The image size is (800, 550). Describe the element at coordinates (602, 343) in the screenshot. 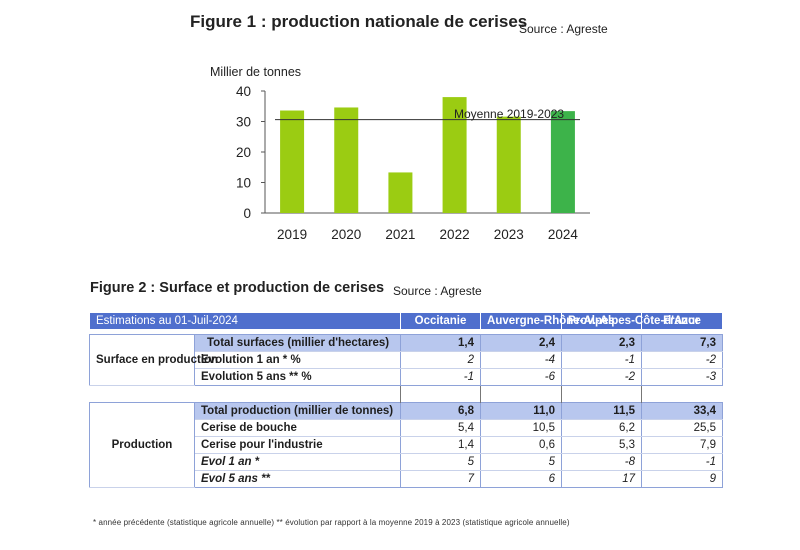

I see `cell: 2,3` at that location.